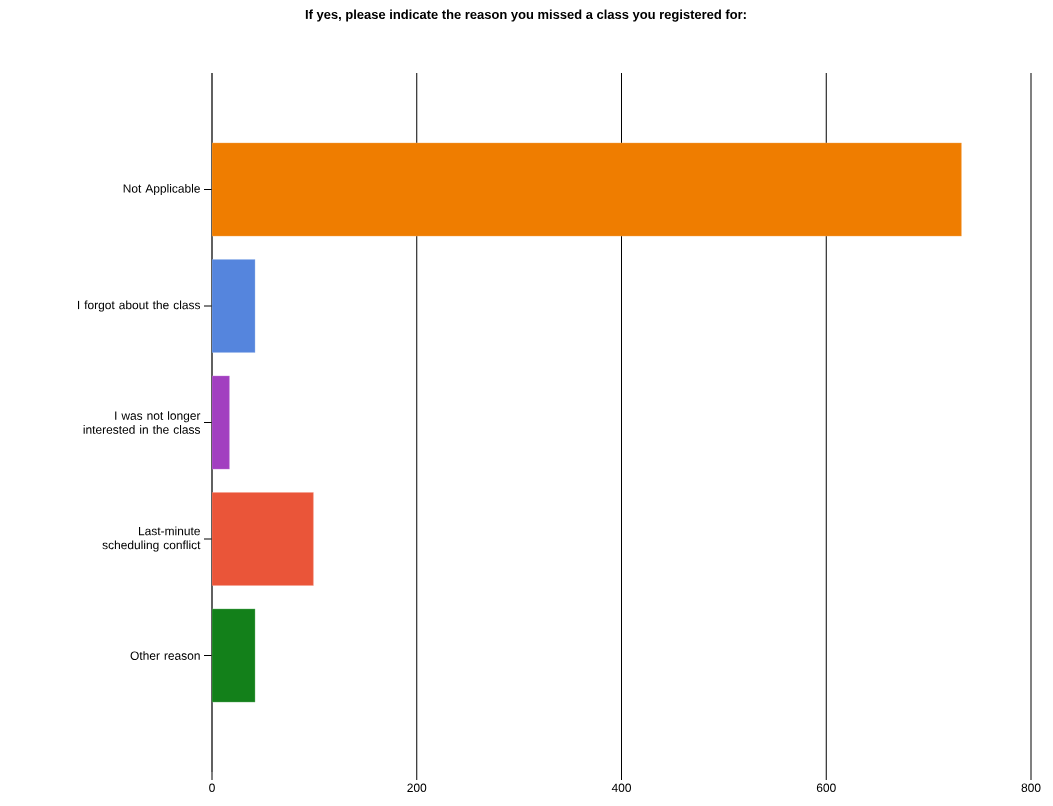 This screenshot has width=1053, height=806. I want to click on y-tick-label: Last-minute scheduling conflict, so click(151, 539).